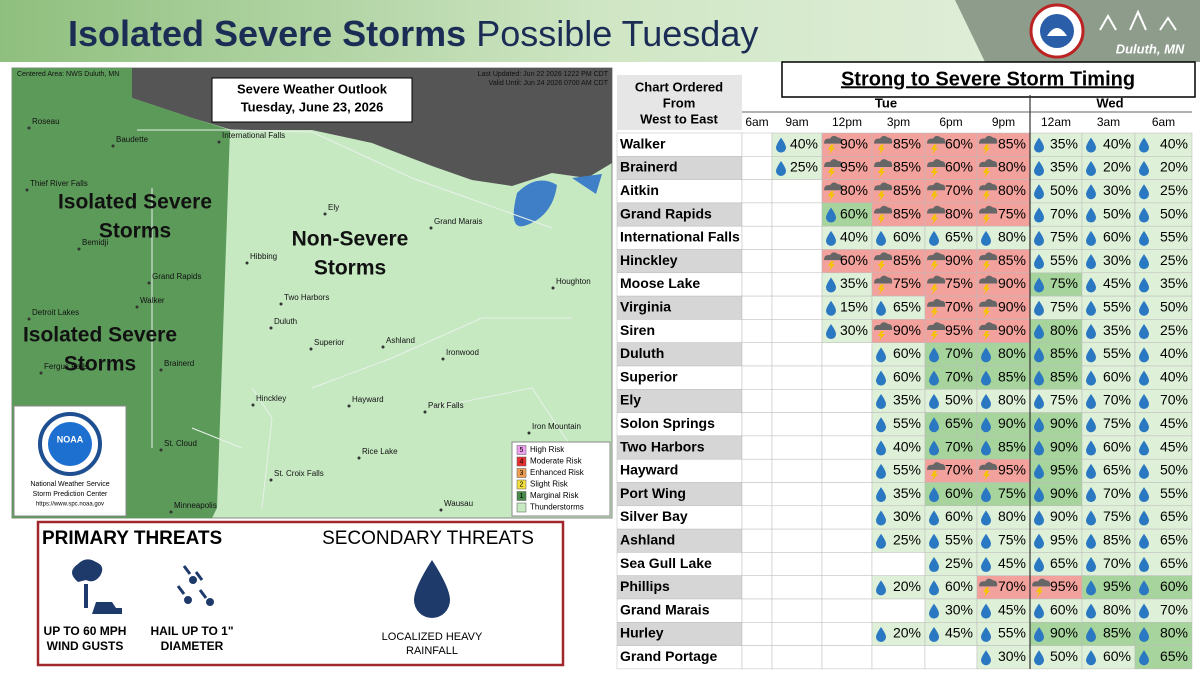 Image resolution: width=1200 pixels, height=675 pixels. I want to click on city-label: Grand Rapids, so click(176, 276).